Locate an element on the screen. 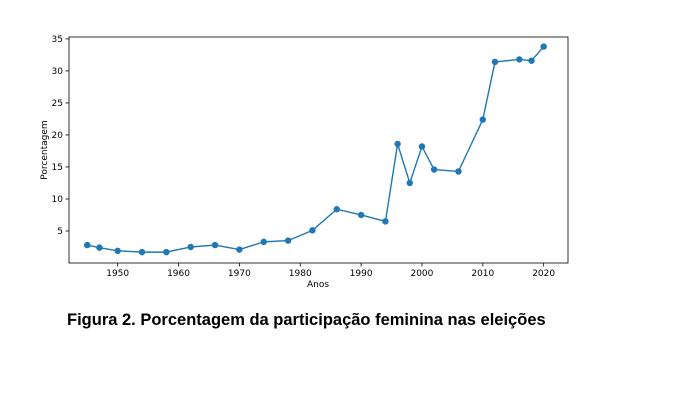 Image resolution: width=678 pixels, height=405 pixels. x-tick-label: 2010 is located at coordinates (482, 274).